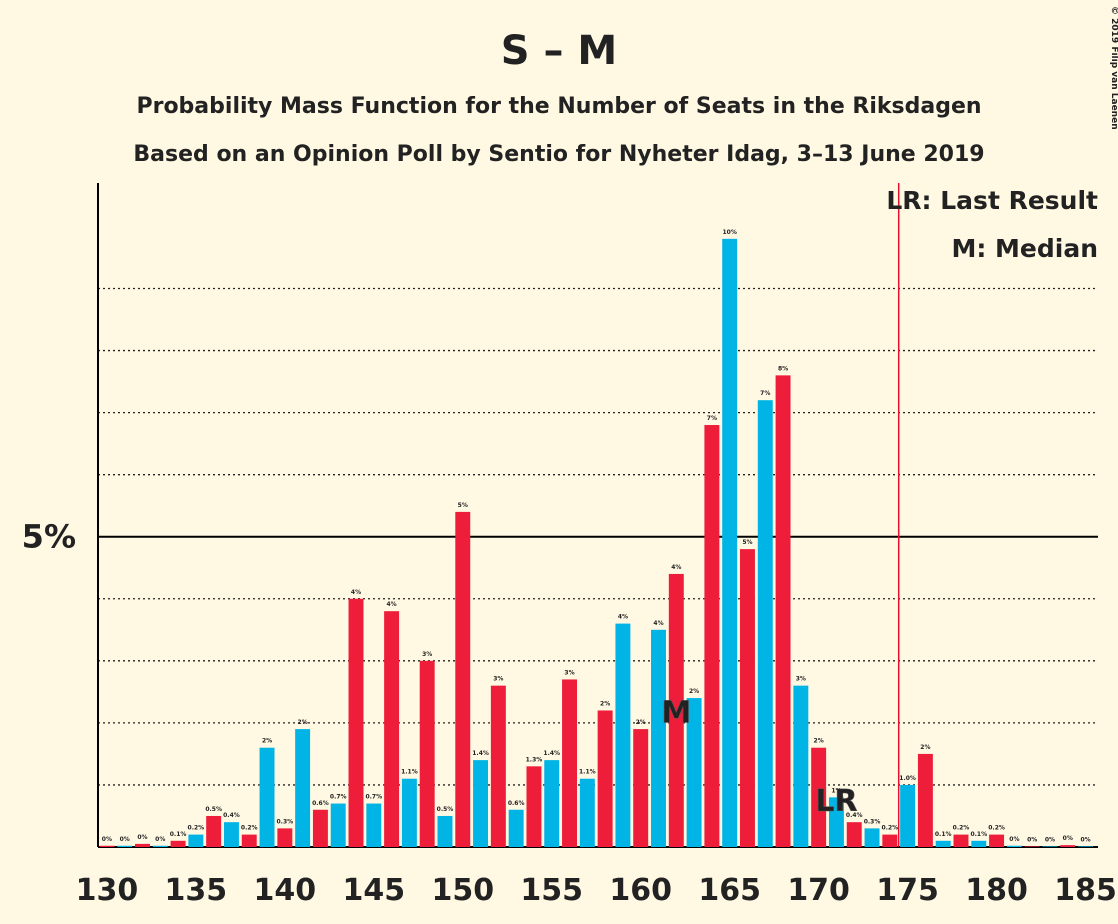  I want to click on annotation: LR, so click(836, 801).